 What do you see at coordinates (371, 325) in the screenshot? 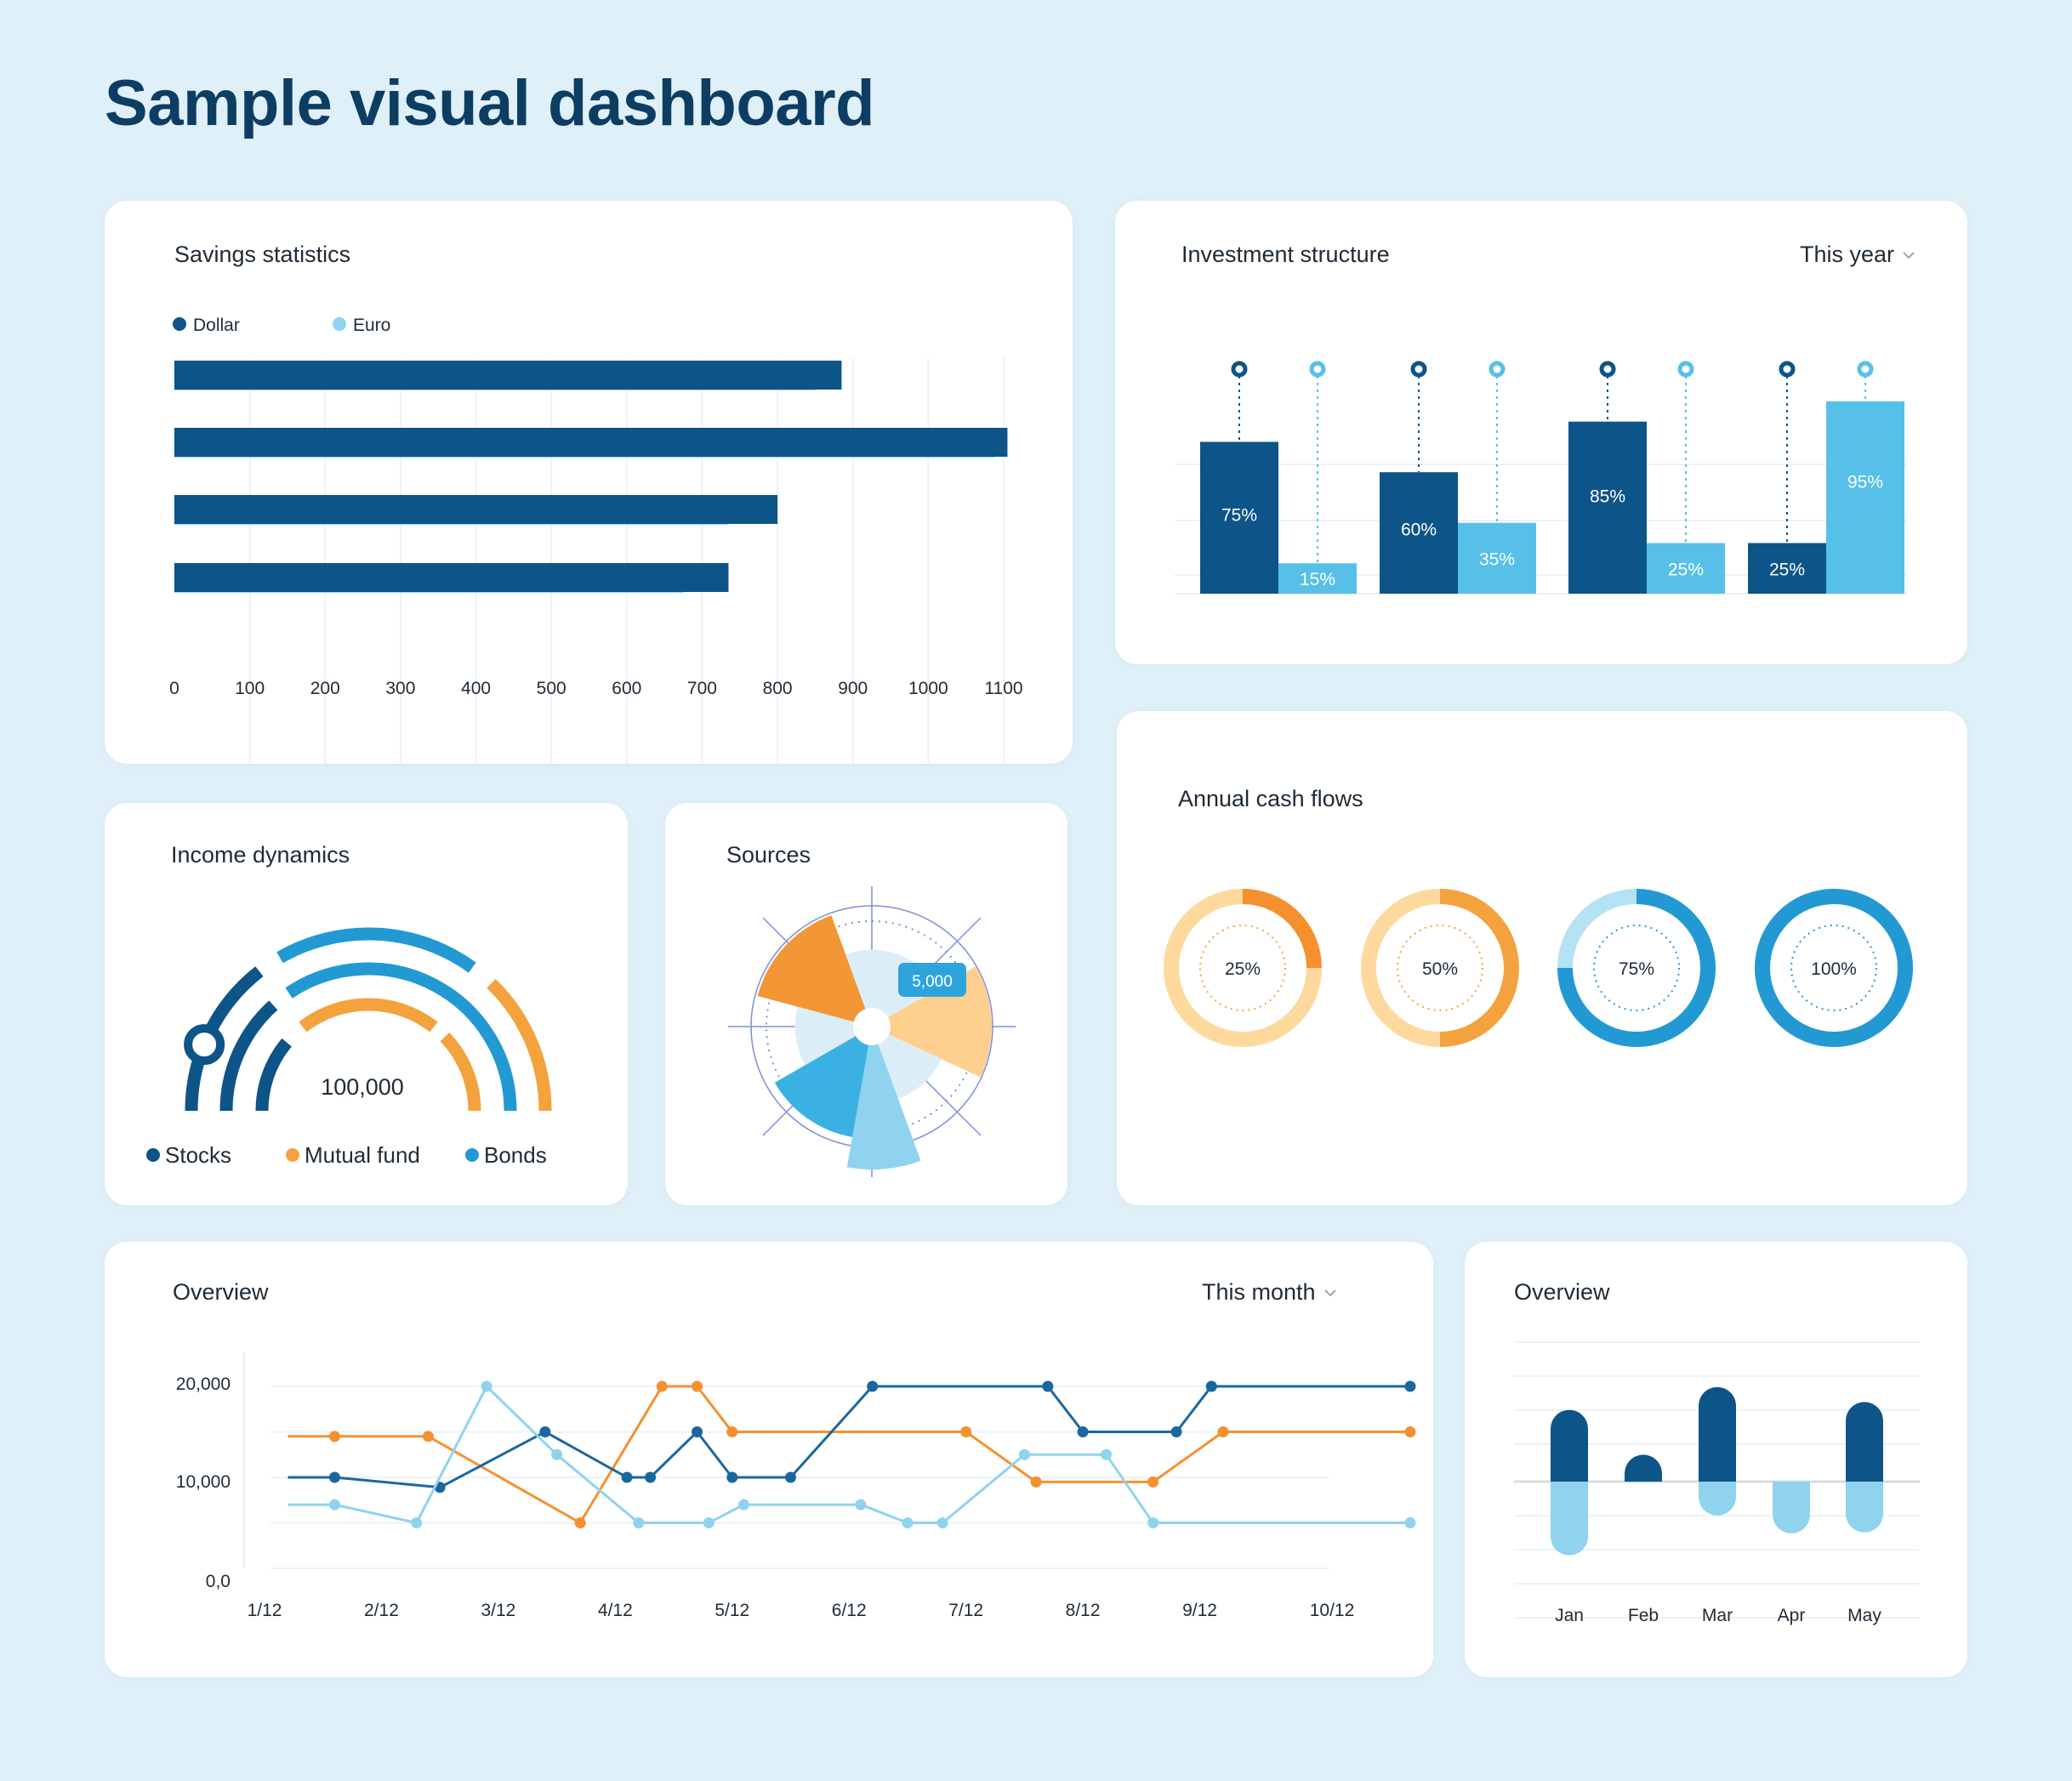
I see `legend-label-1: Euro` at bounding box center [371, 325].